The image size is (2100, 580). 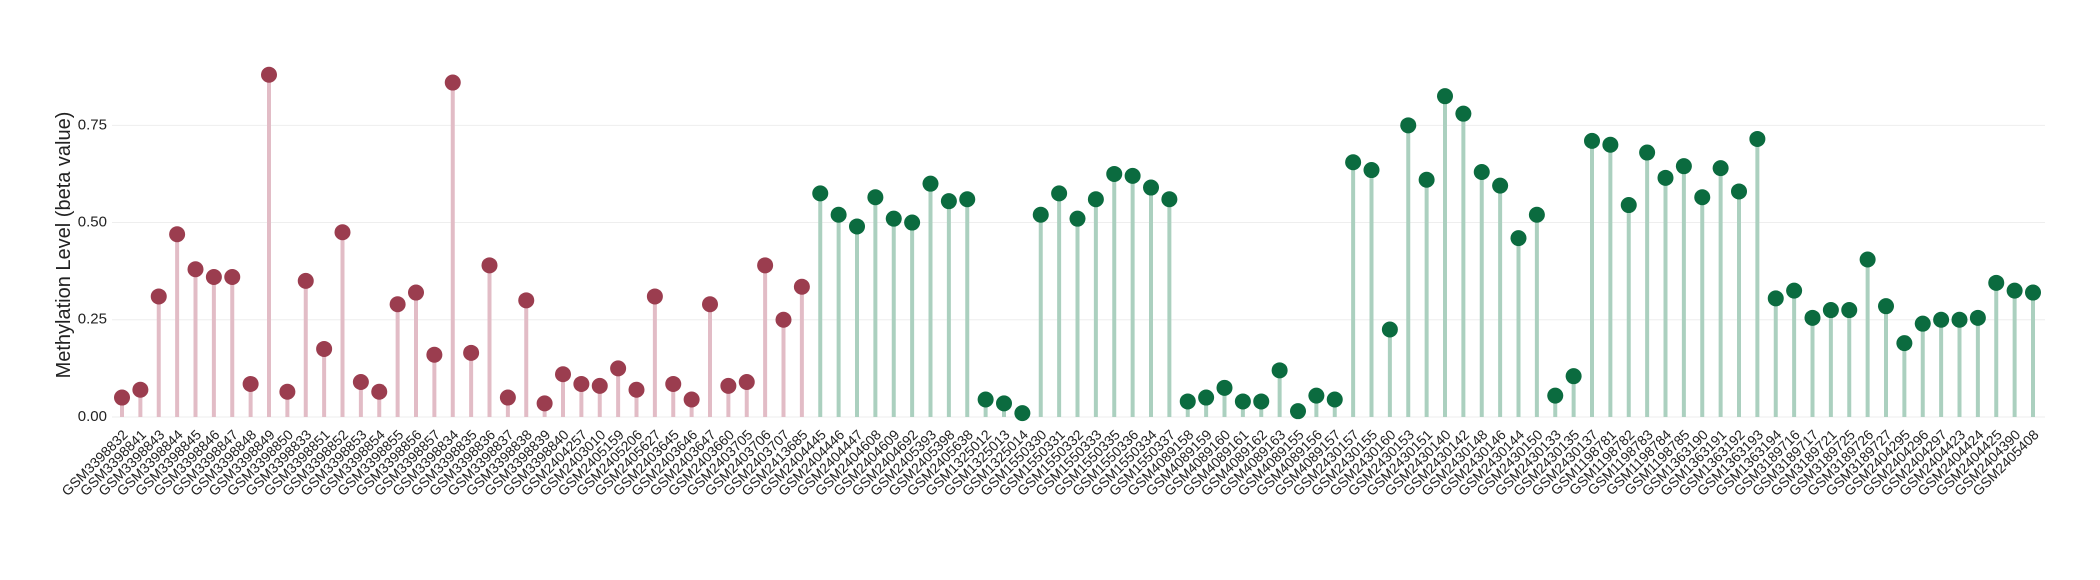 I want to click on y-tick-label: 0.75, so click(x=92, y=124).